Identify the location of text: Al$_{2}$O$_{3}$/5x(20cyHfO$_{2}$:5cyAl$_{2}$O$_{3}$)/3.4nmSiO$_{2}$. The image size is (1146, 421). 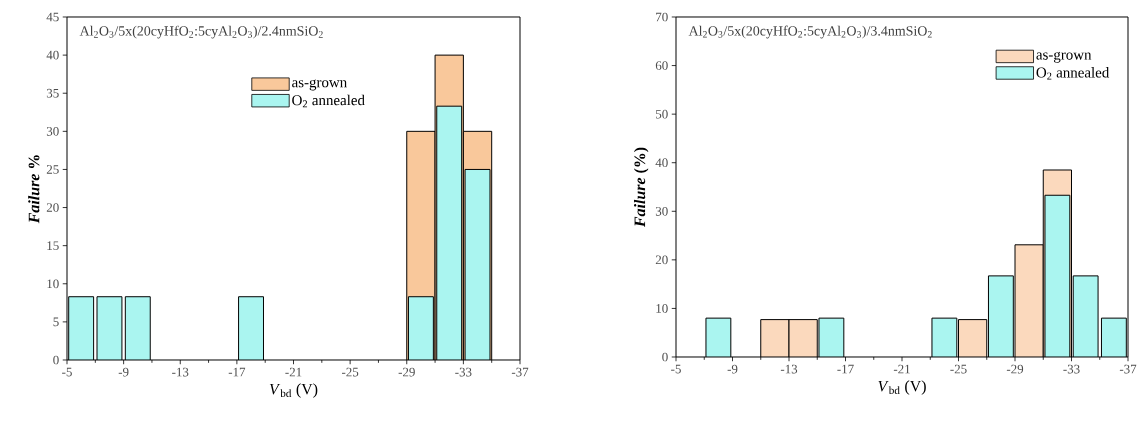
(810, 32).